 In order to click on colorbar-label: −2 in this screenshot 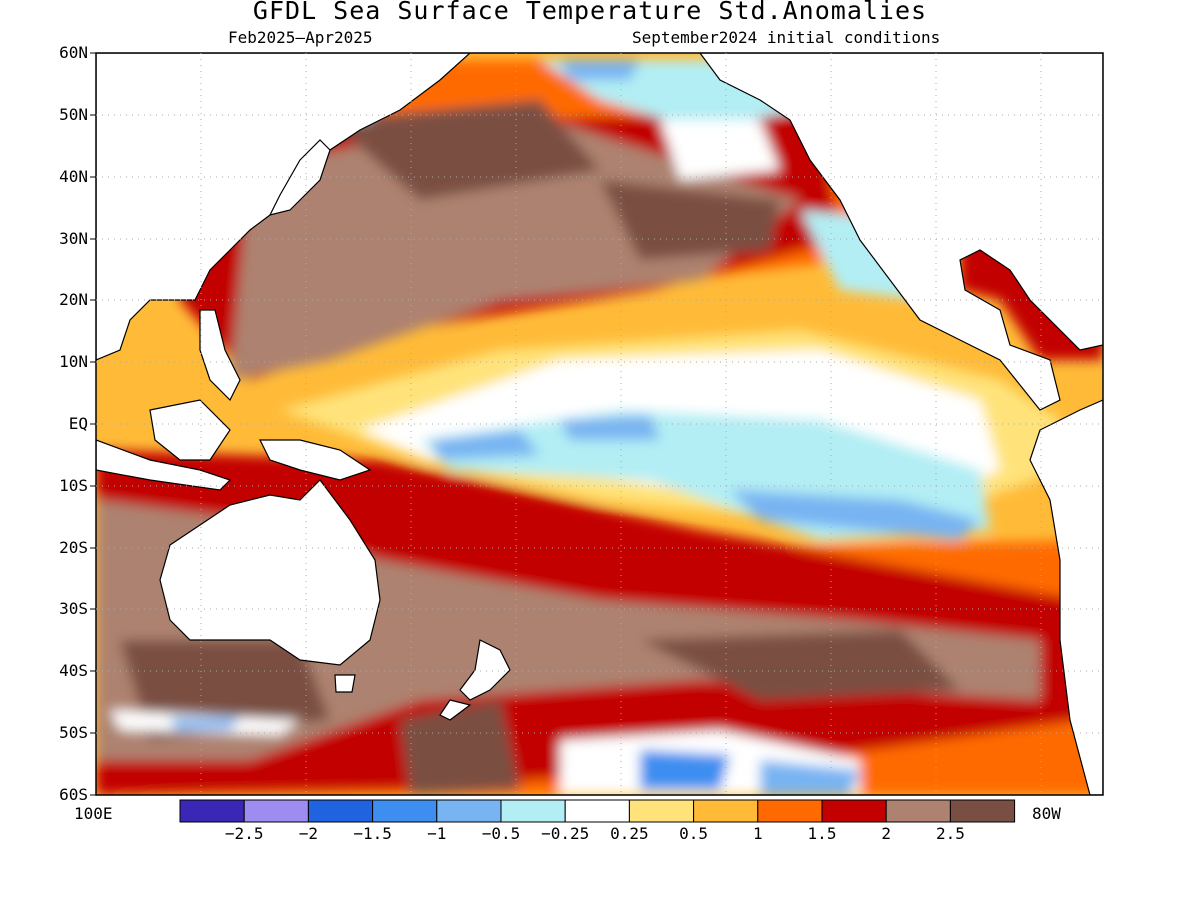, I will do `click(308, 833)`.